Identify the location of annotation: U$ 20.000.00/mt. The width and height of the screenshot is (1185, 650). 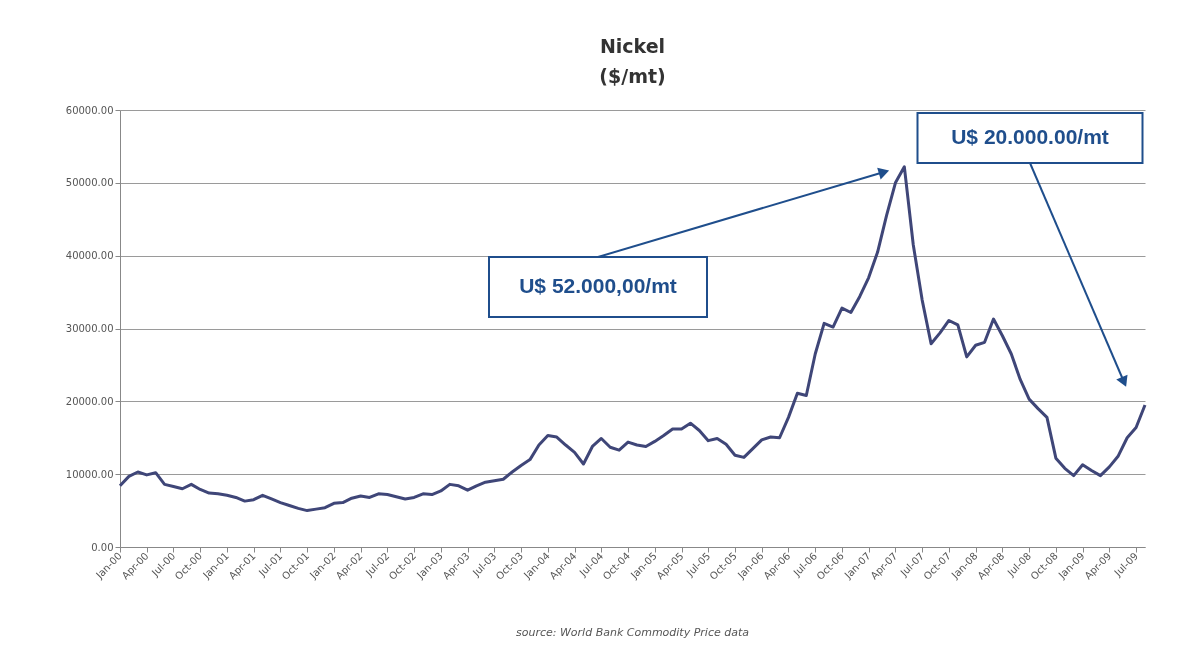
(1030, 136).